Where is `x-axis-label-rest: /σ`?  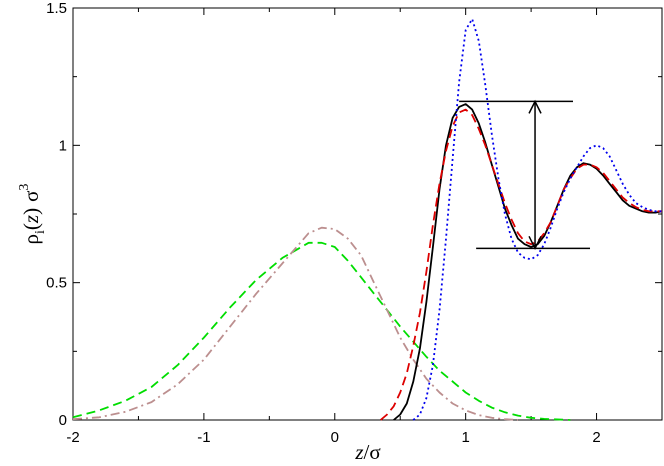
x-axis-label-rest: /σ is located at coordinates (372, 452).